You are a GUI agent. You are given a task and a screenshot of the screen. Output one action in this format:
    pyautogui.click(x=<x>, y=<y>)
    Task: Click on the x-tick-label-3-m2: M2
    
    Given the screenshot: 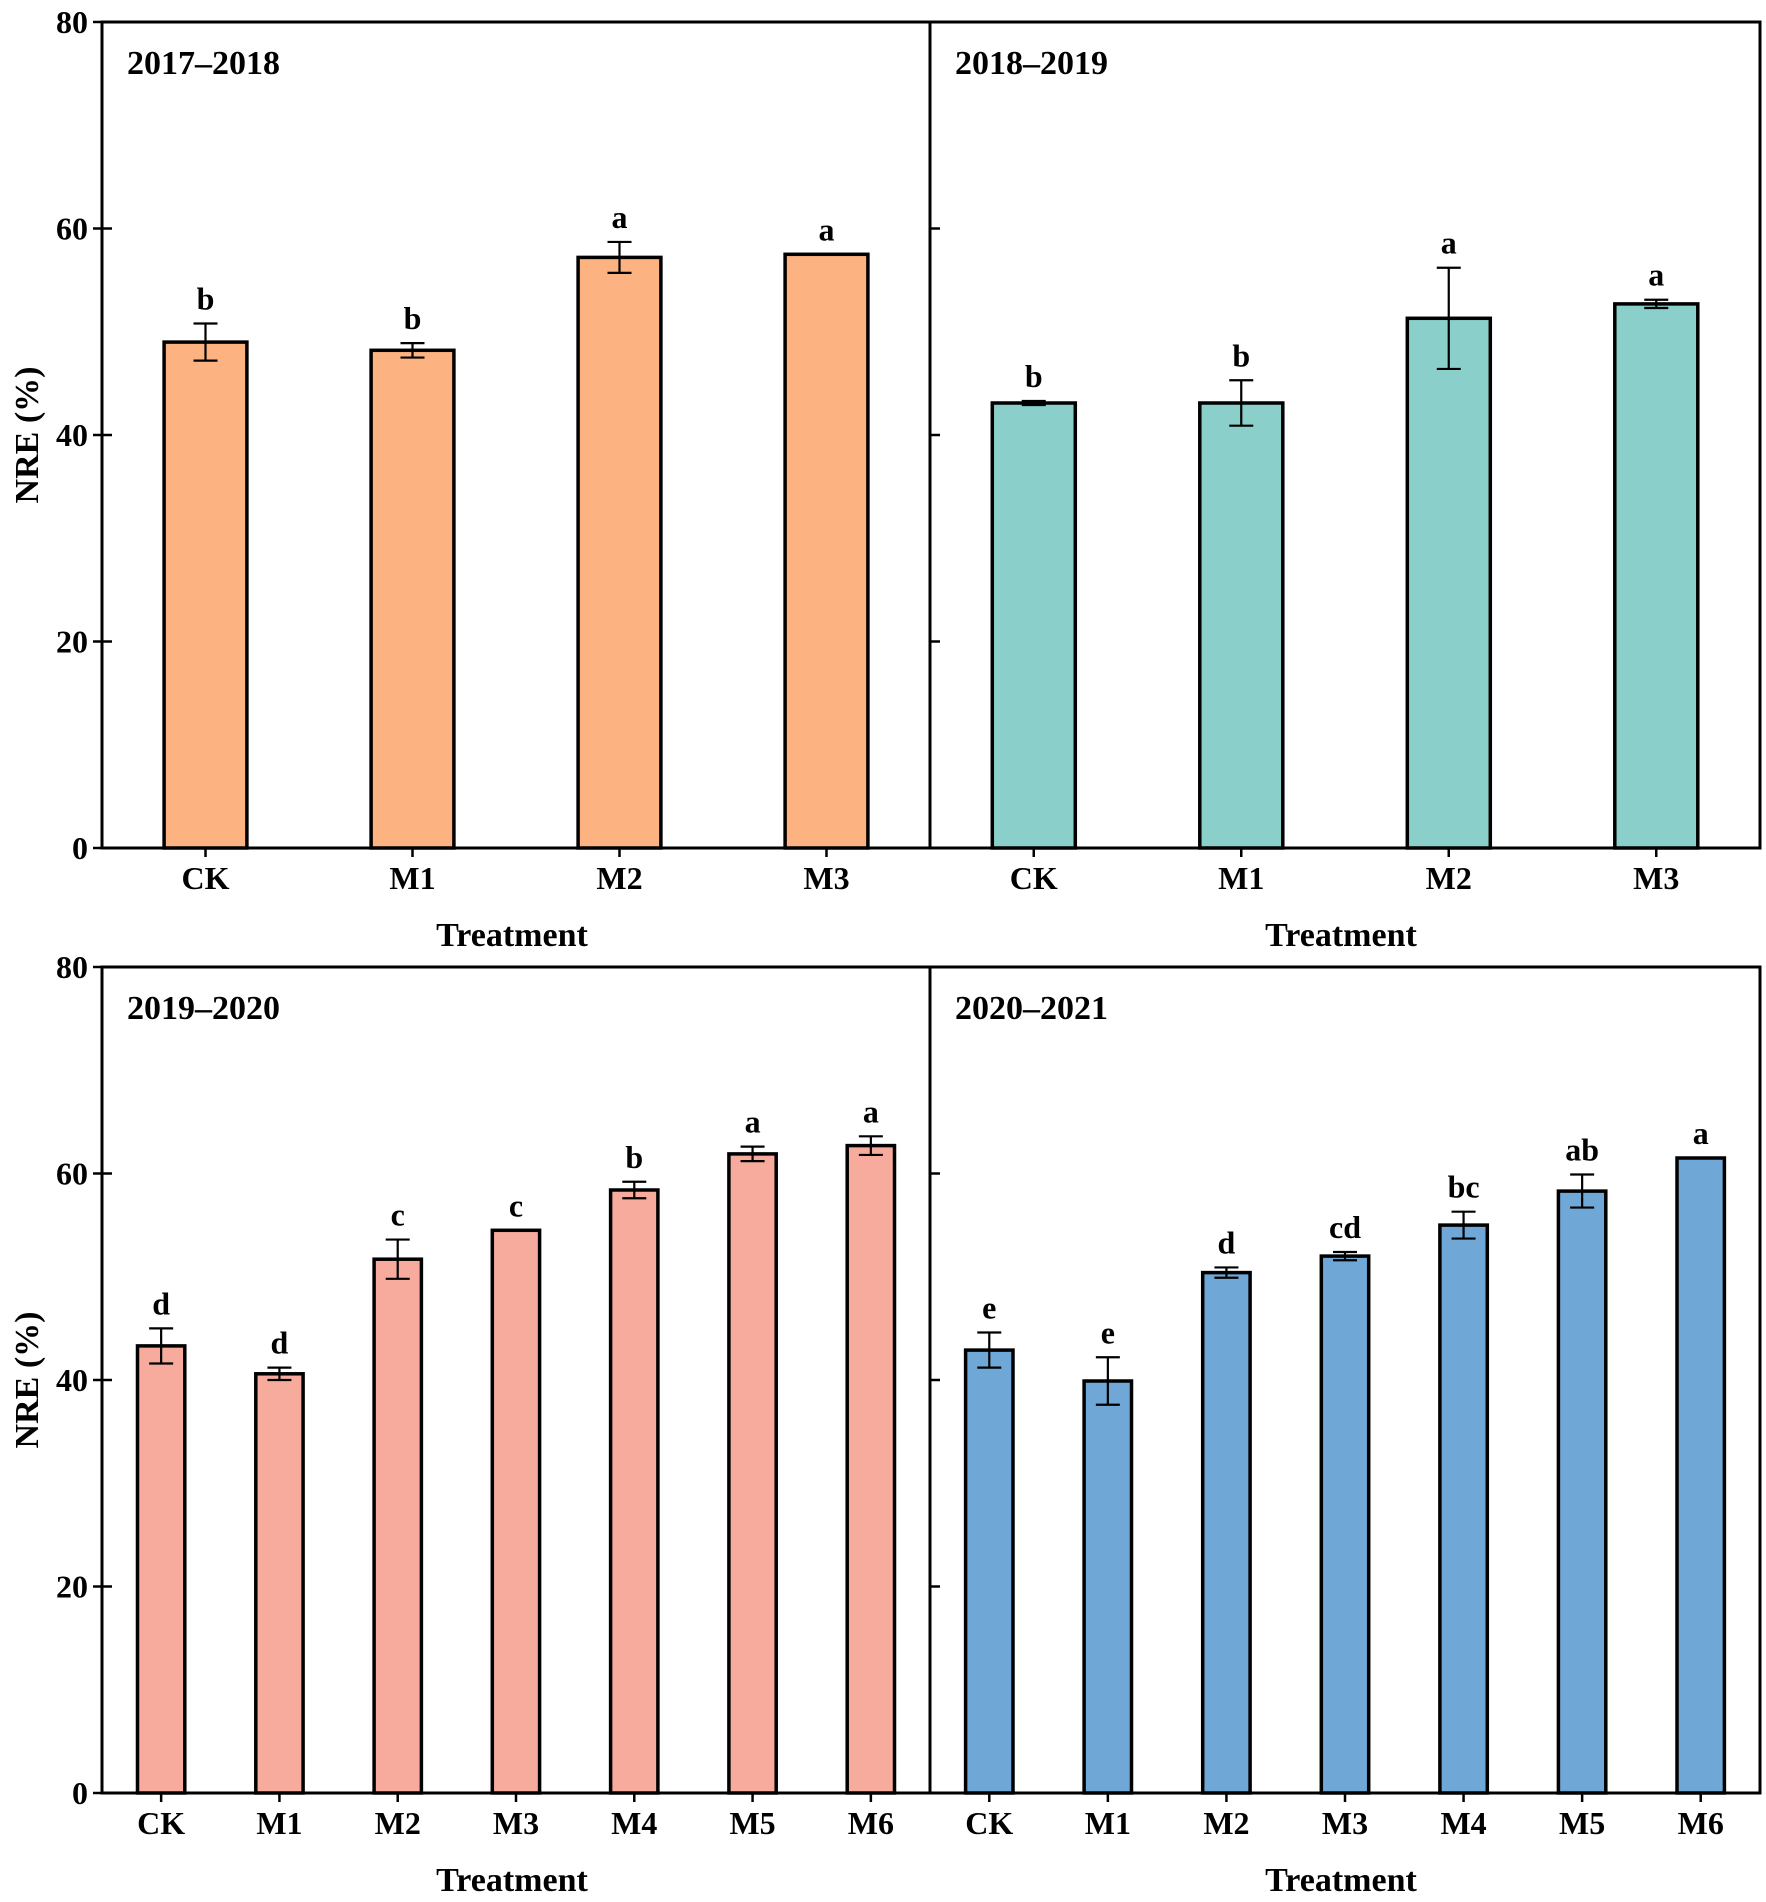 What is the action you would take?
    pyautogui.click(x=1226, y=1823)
    